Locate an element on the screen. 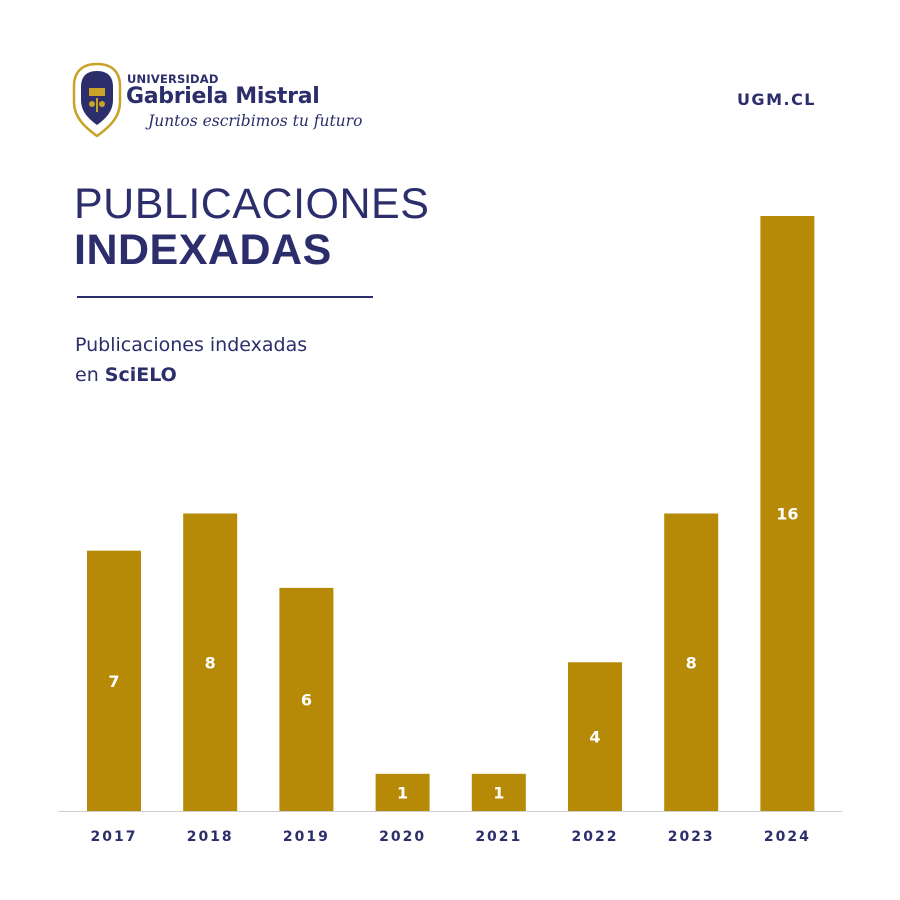 This screenshot has height=900, width=900. bar-2017 is located at coordinates (114, 680).